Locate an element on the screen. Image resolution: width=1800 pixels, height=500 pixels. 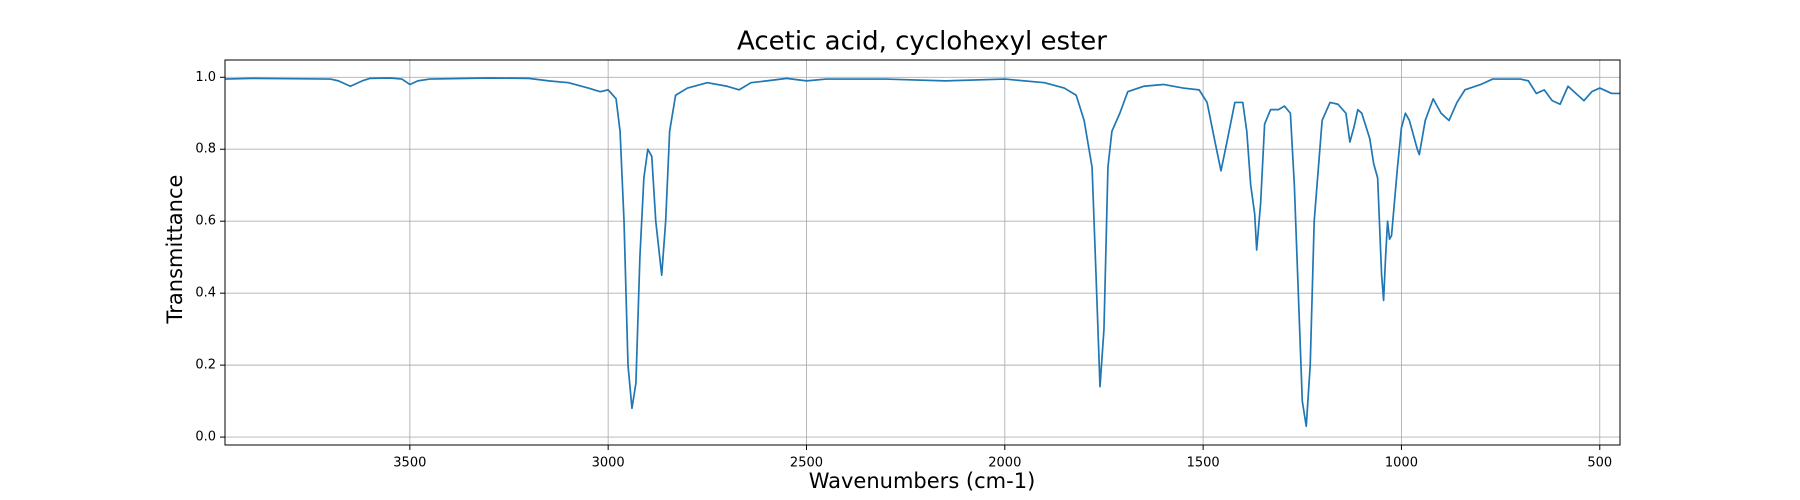
y-tick-label: 0.2 is located at coordinates (205, 365).